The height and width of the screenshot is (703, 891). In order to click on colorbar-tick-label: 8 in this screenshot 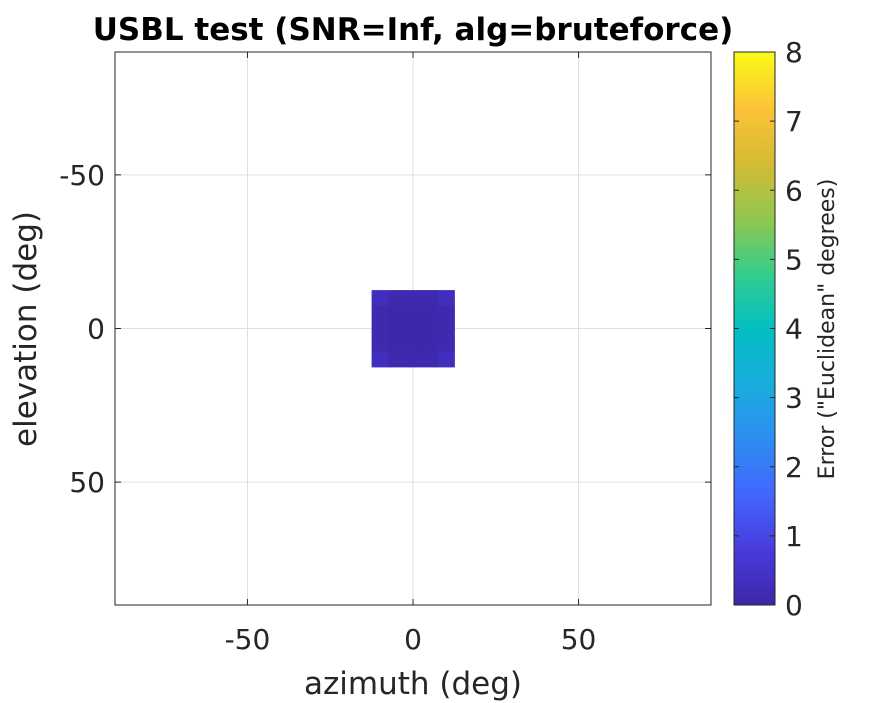, I will do `click(794, 52)`.